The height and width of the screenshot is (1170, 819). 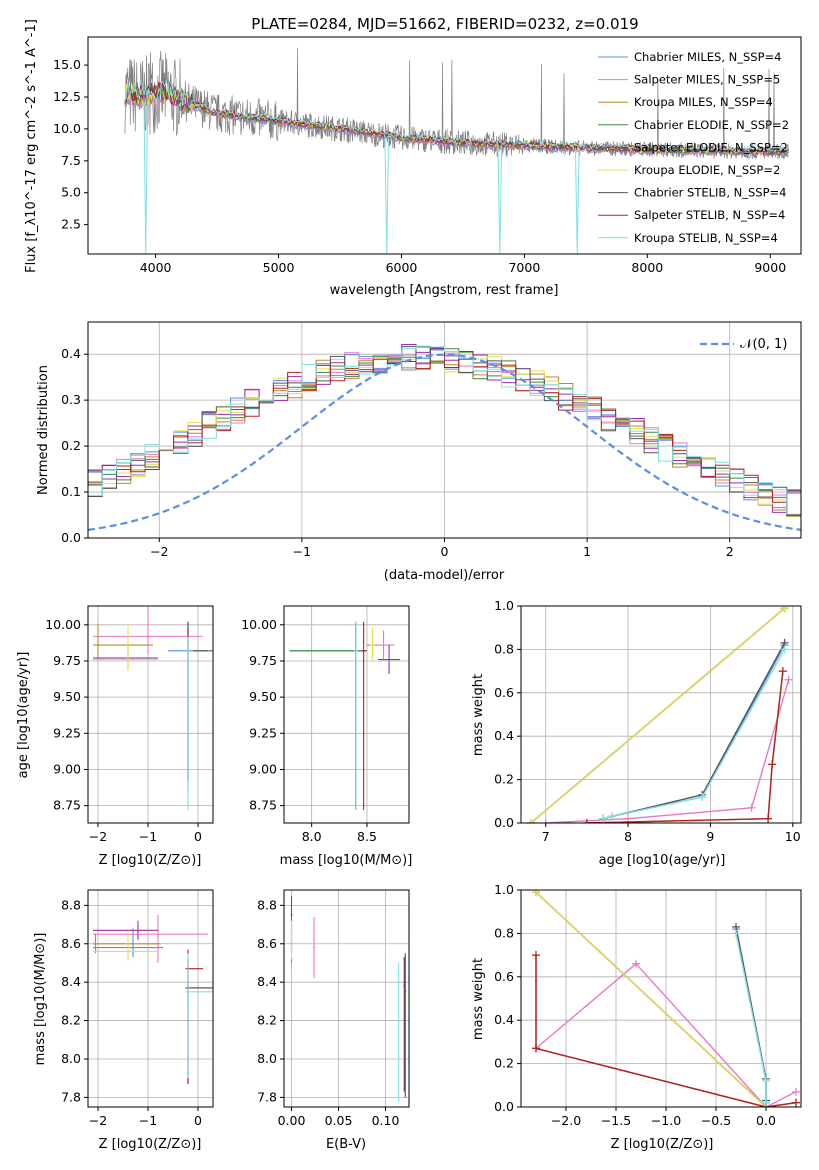 I want to click on mass-z-xlabel: Z [log10(Z/Z⊙)], so click(x=150, y=1144).